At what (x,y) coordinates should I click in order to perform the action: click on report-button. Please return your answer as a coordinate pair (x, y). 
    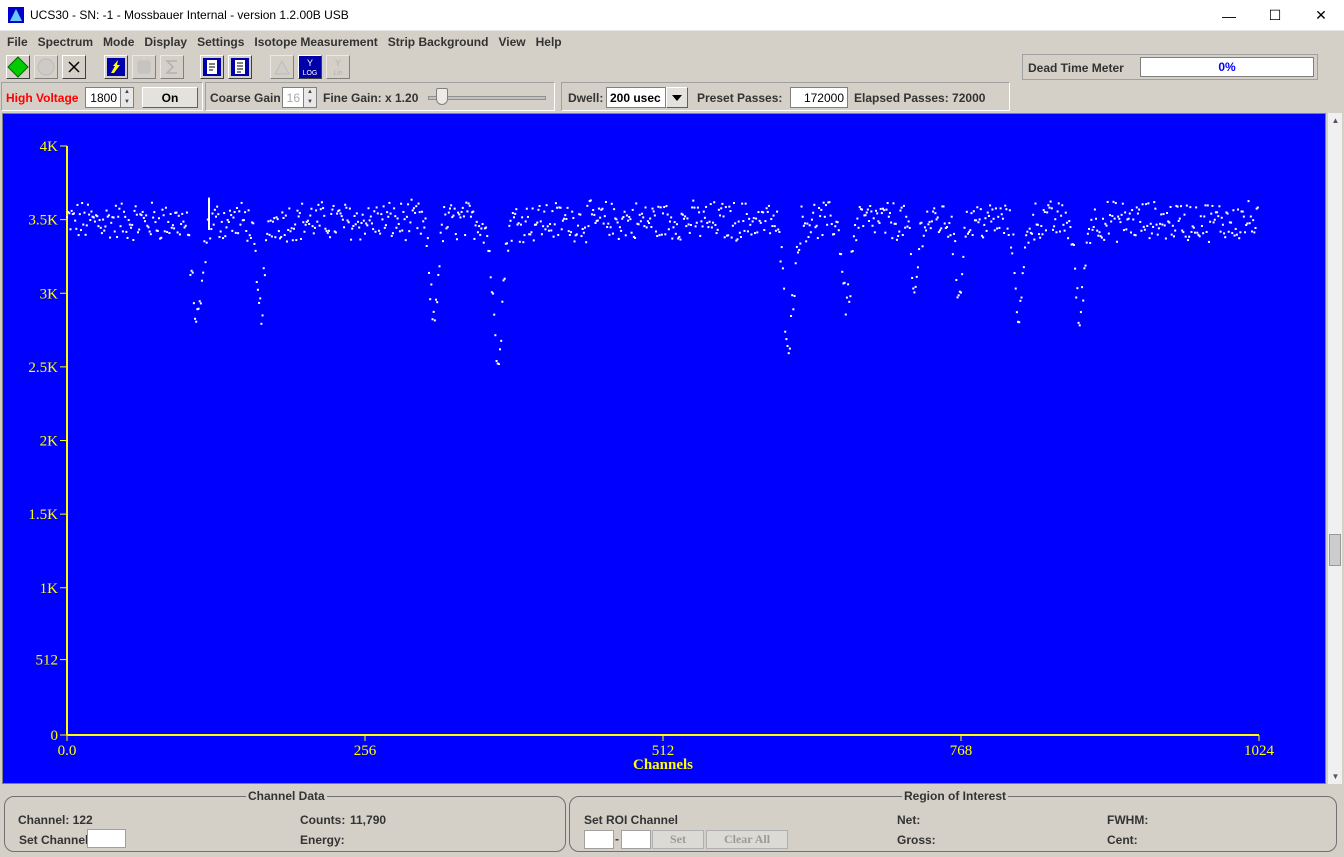
    Looking at the image, I should click on (212, 67).